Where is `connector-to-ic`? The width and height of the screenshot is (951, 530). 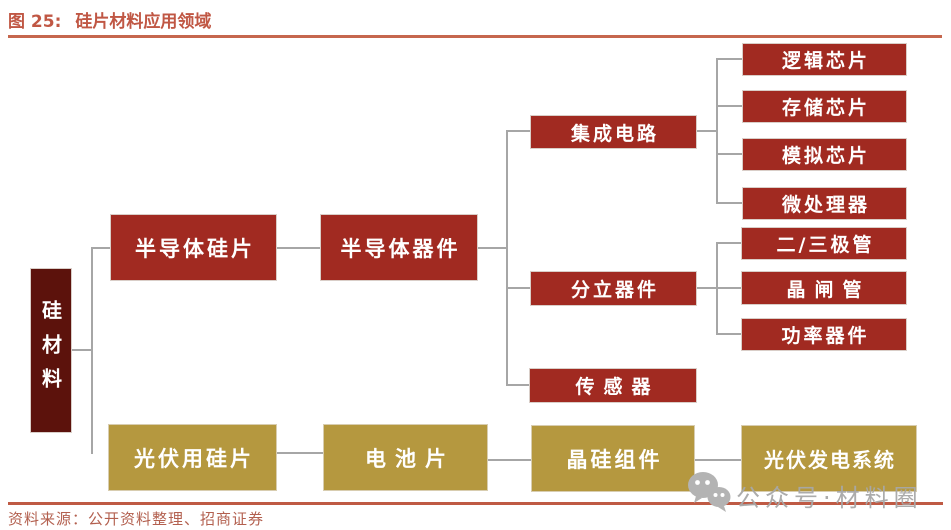 connector-to-ic is located at coordinates (518, 131).